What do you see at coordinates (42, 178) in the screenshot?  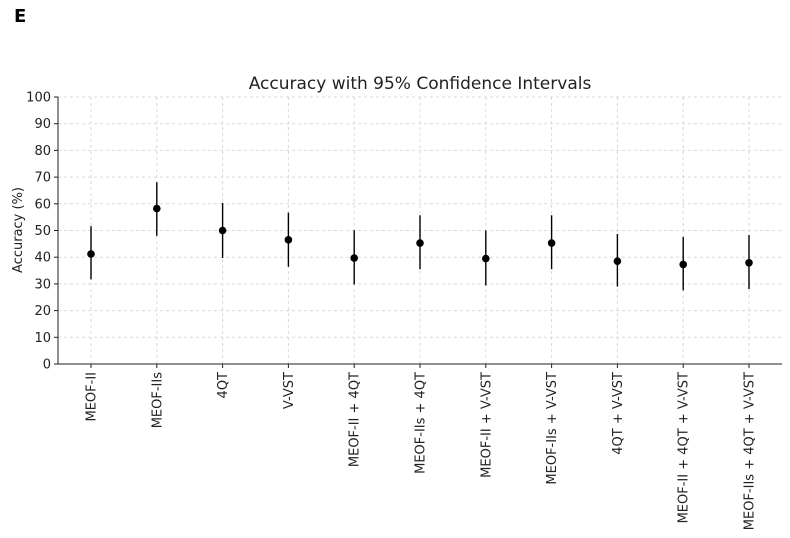 I see `y-tick-label: 70` at bounding box center [42, 178].